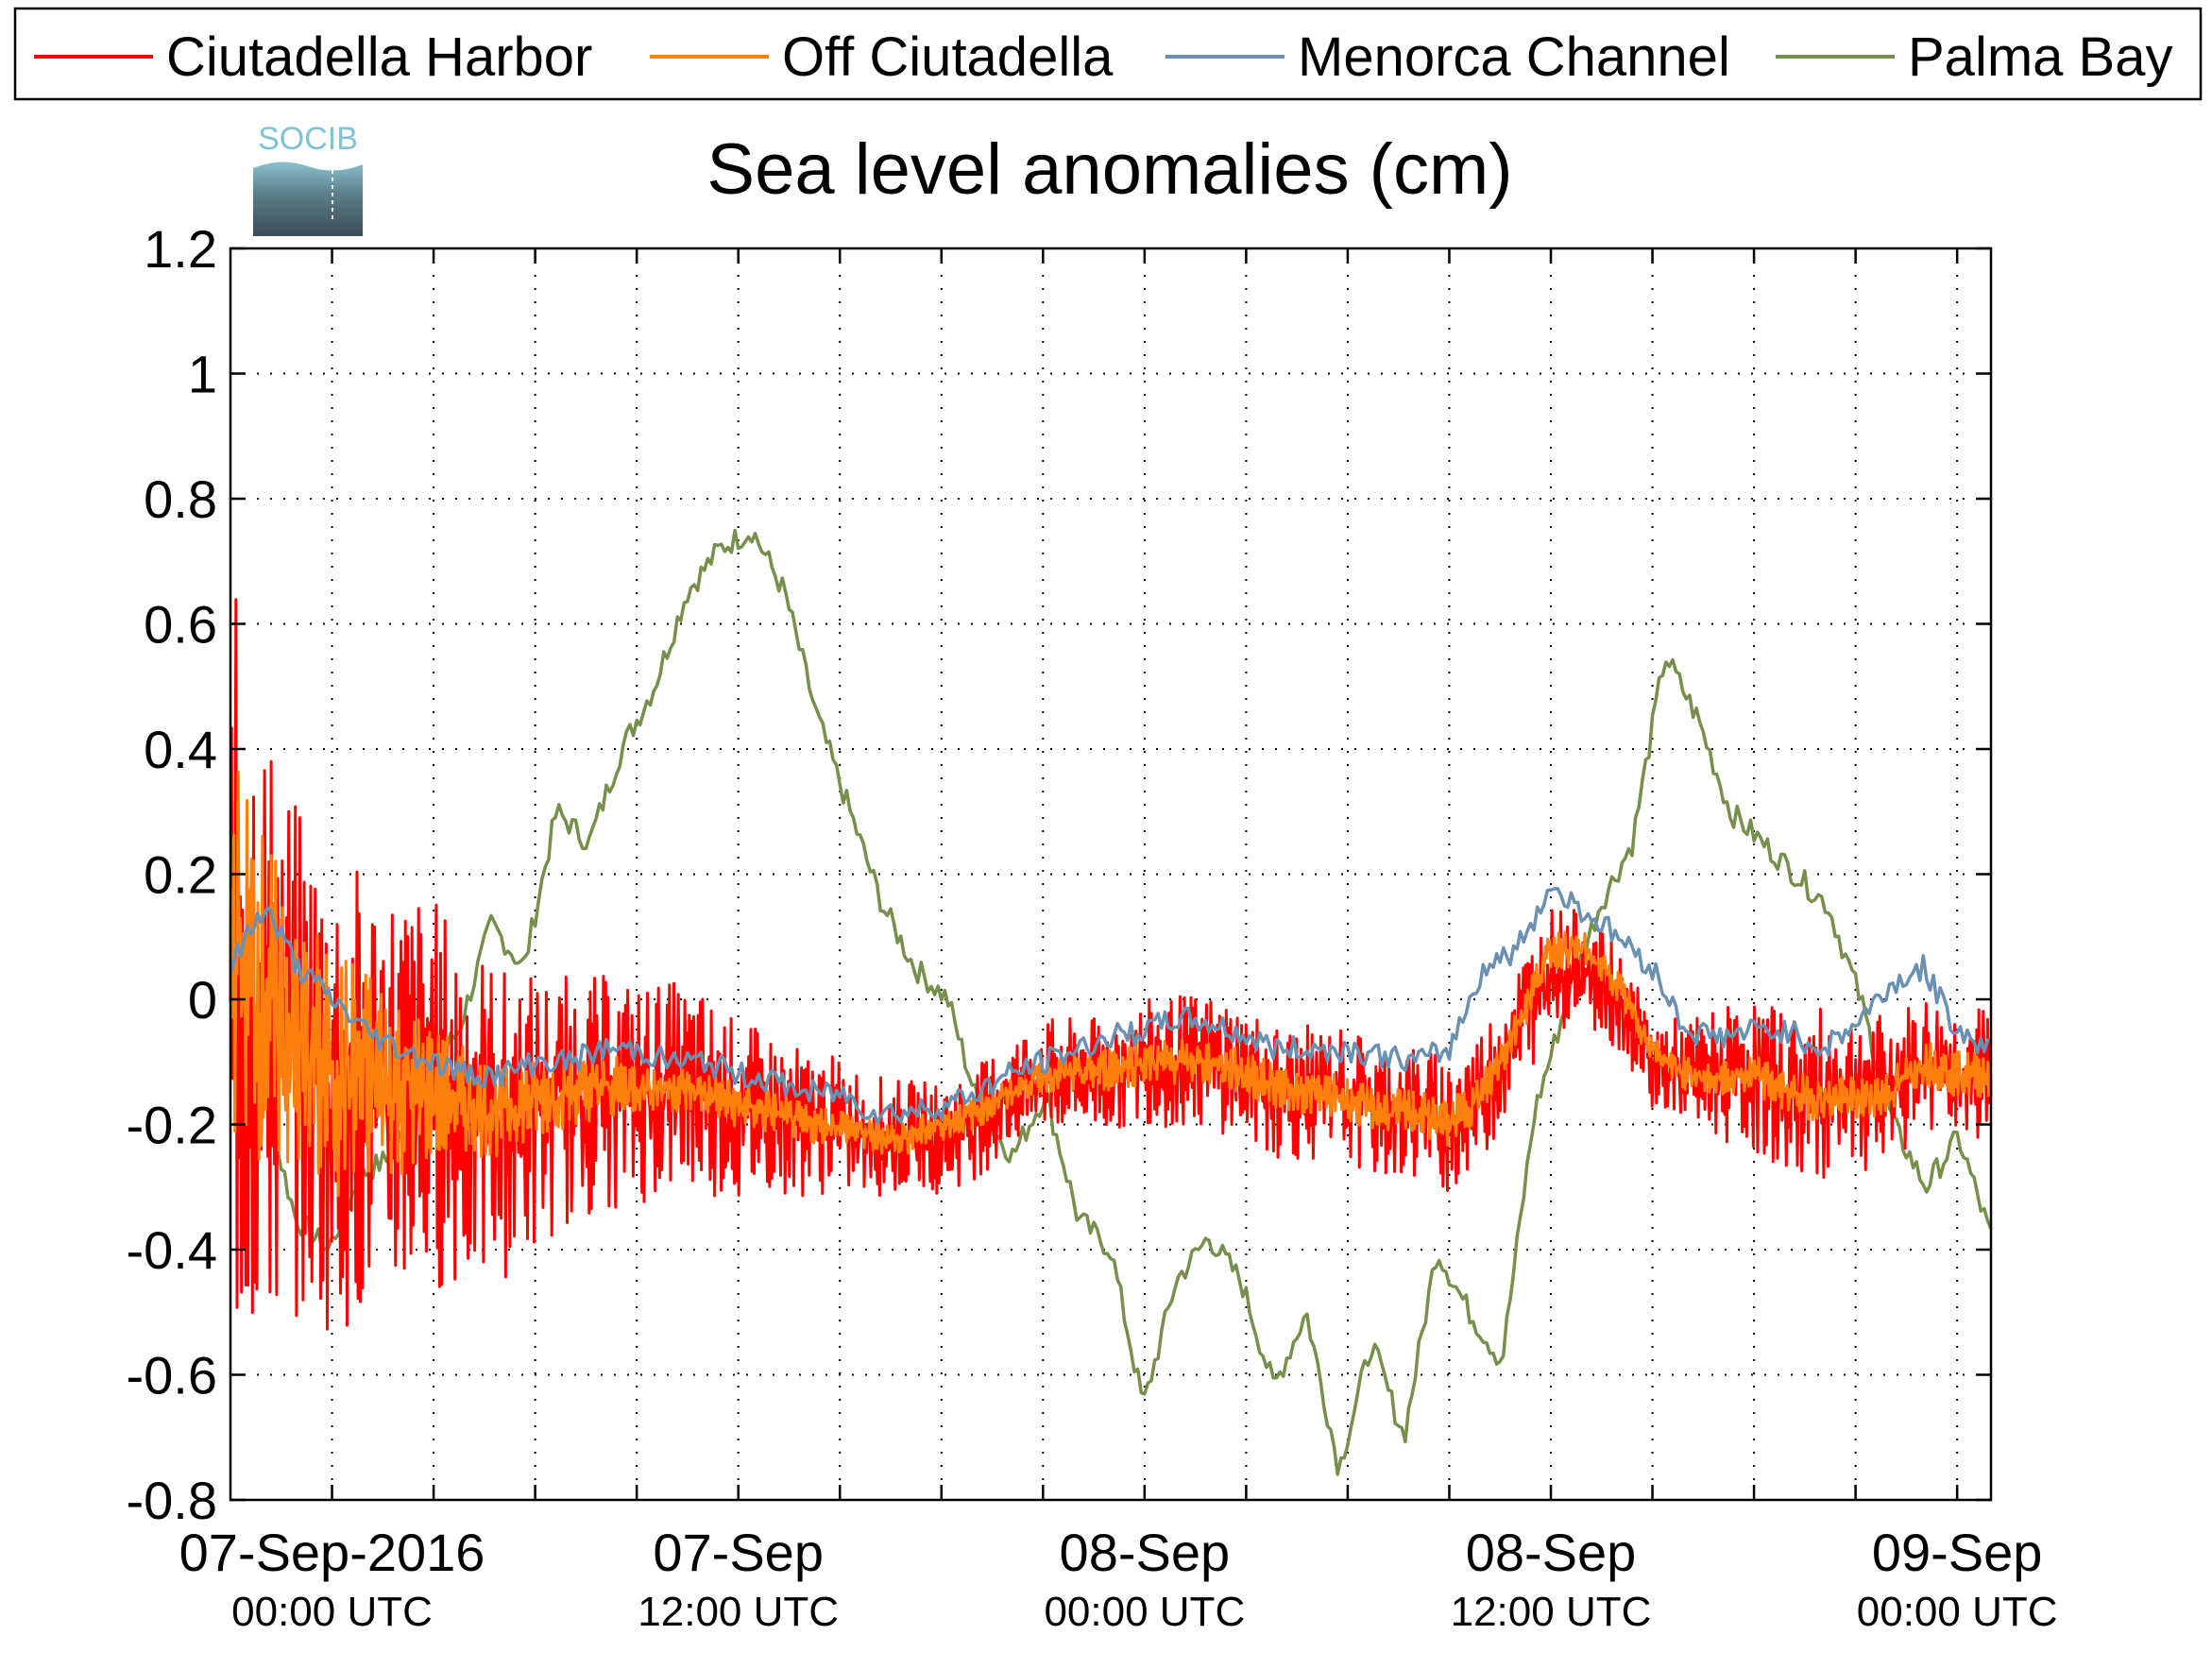 The height and width of the screenshot is (1669, 2212). I want to click on y-tick-label: 0.6, so click(180, 625).